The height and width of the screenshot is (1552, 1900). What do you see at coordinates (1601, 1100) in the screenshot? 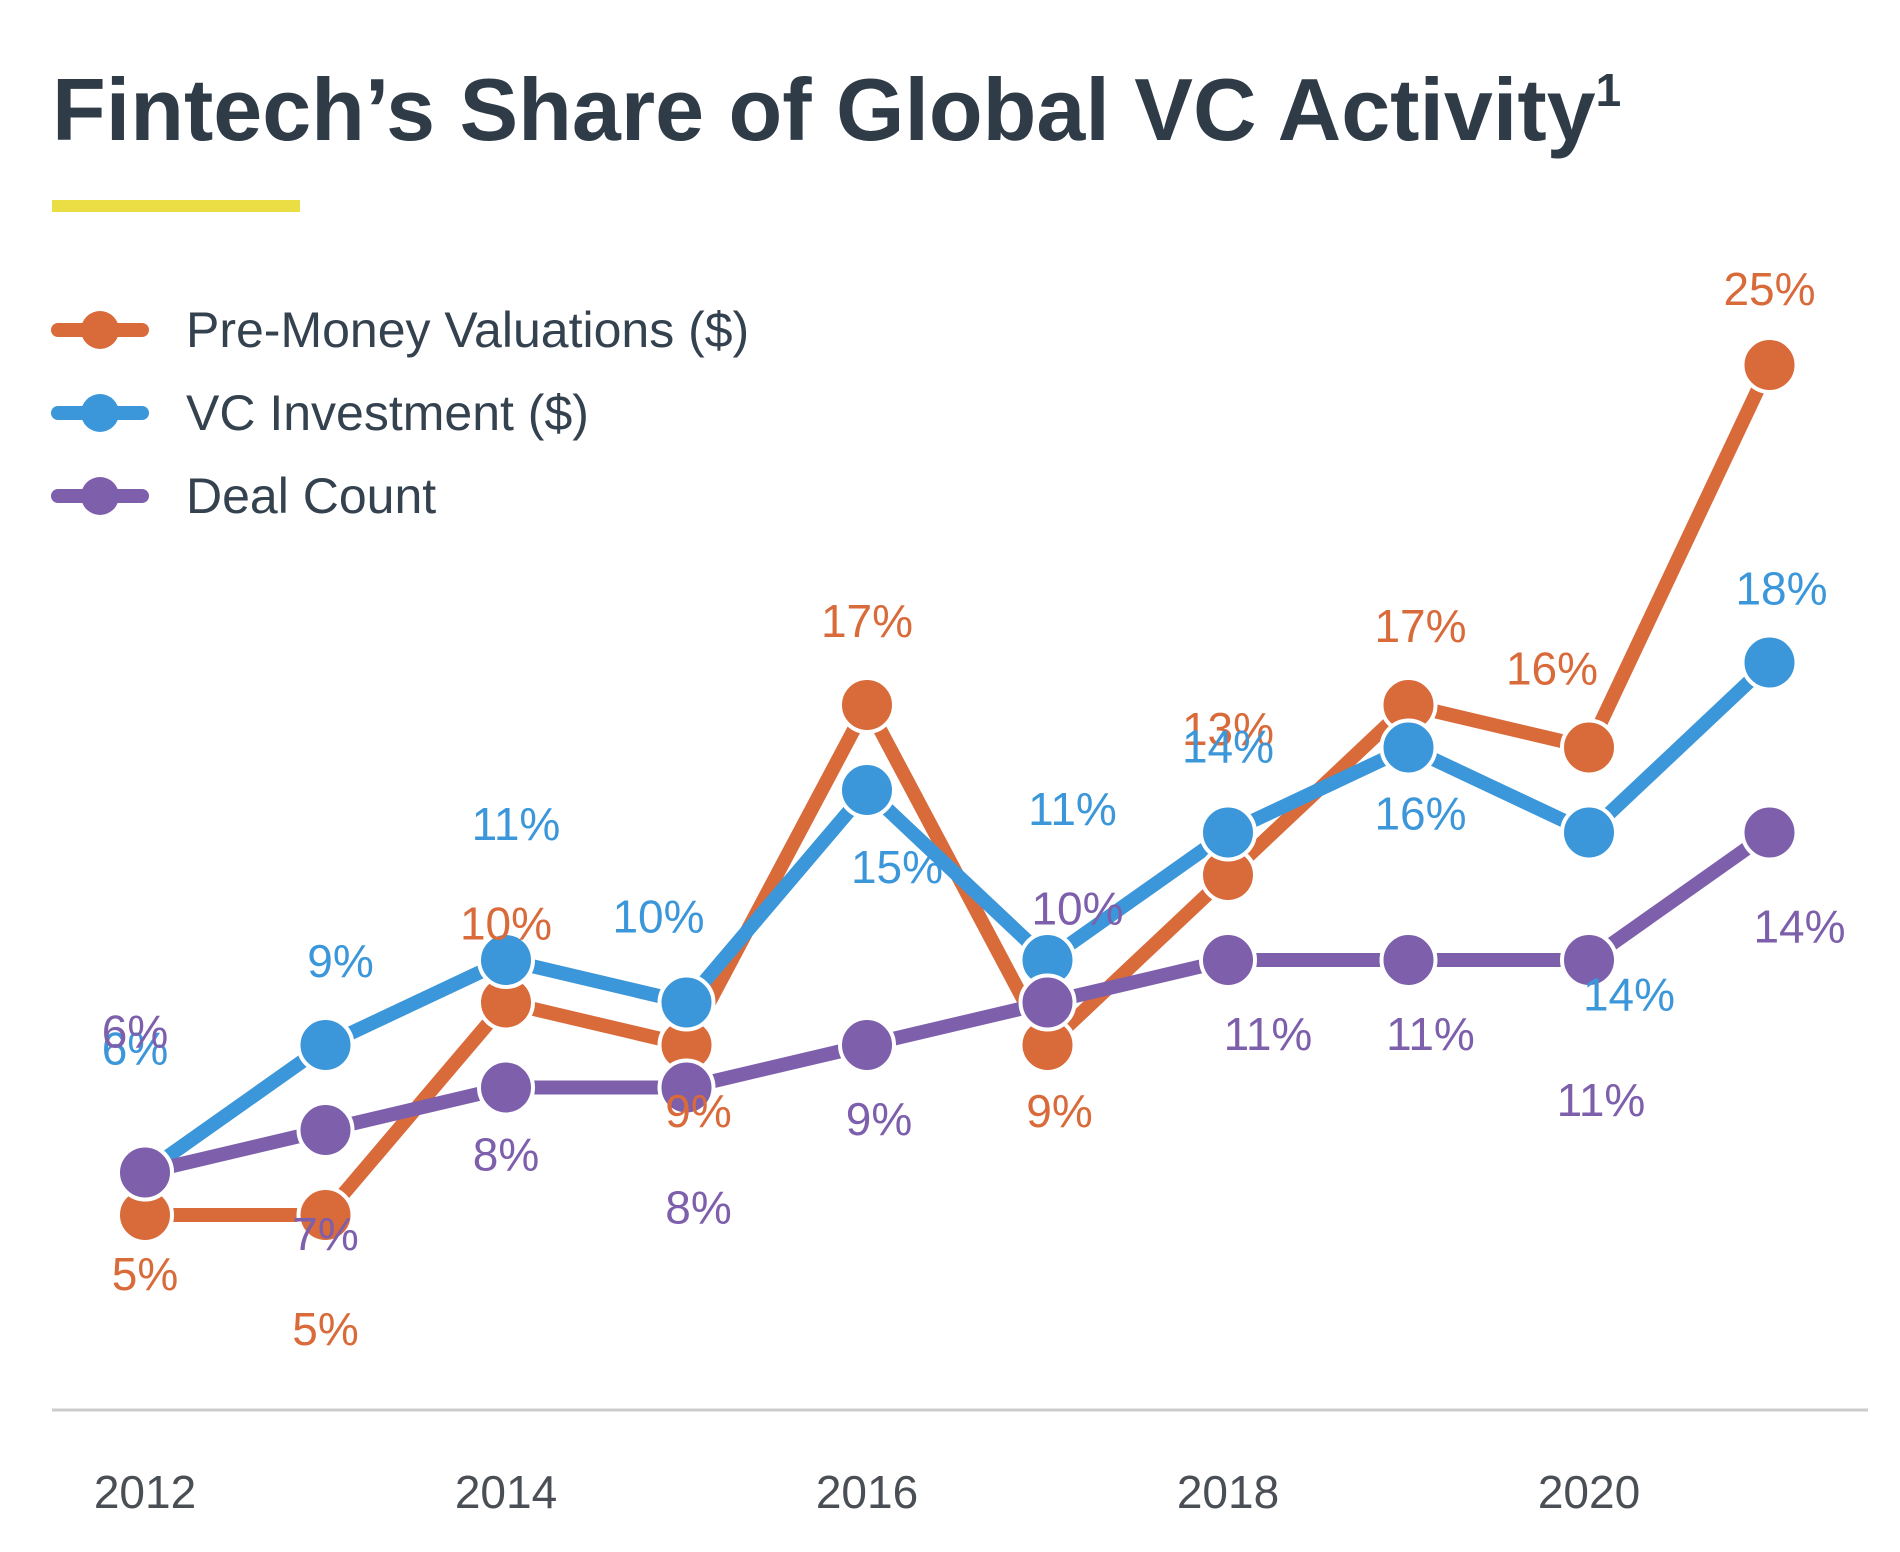
I see `data-label-deal-count-2020: 11%` at bounding box center [1601, 1100].